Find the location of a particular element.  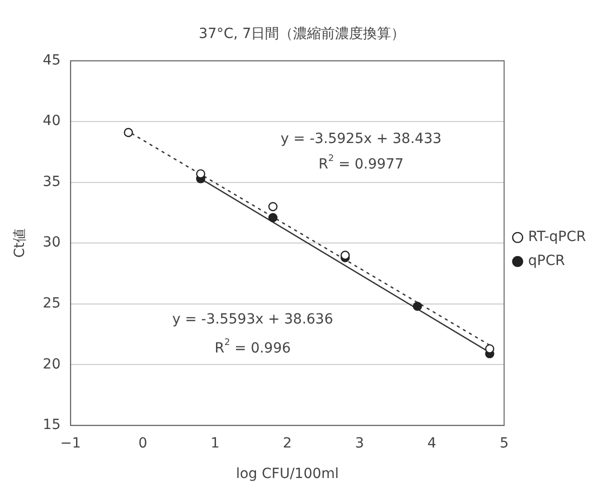

legend-label: RT-qPCR is located at coordinates (557, 237).